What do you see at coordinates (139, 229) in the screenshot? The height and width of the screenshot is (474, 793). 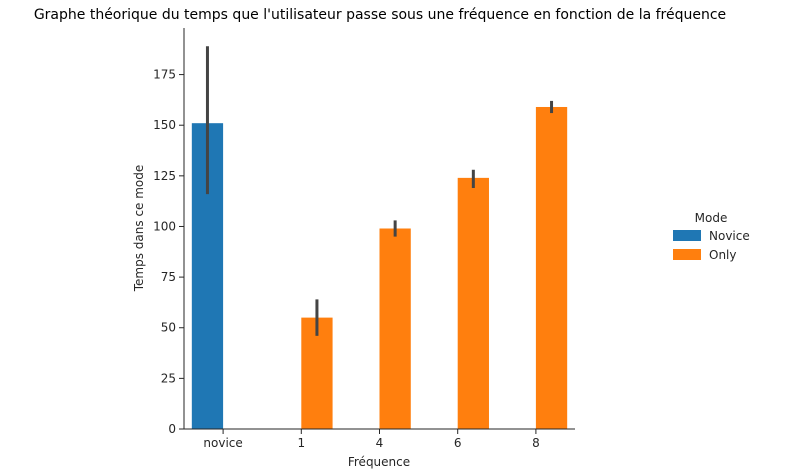 I see `y-axis-label: Temps dans ce mode` at bounding box center [139, 229].